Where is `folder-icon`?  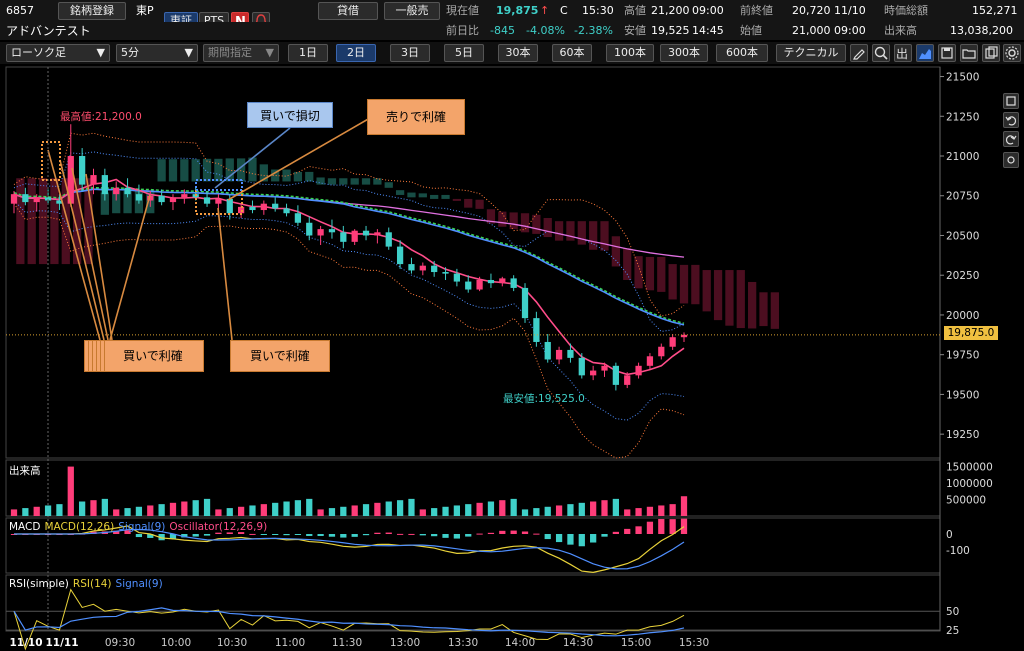
folder-icon is located at coordinates (969, 53).